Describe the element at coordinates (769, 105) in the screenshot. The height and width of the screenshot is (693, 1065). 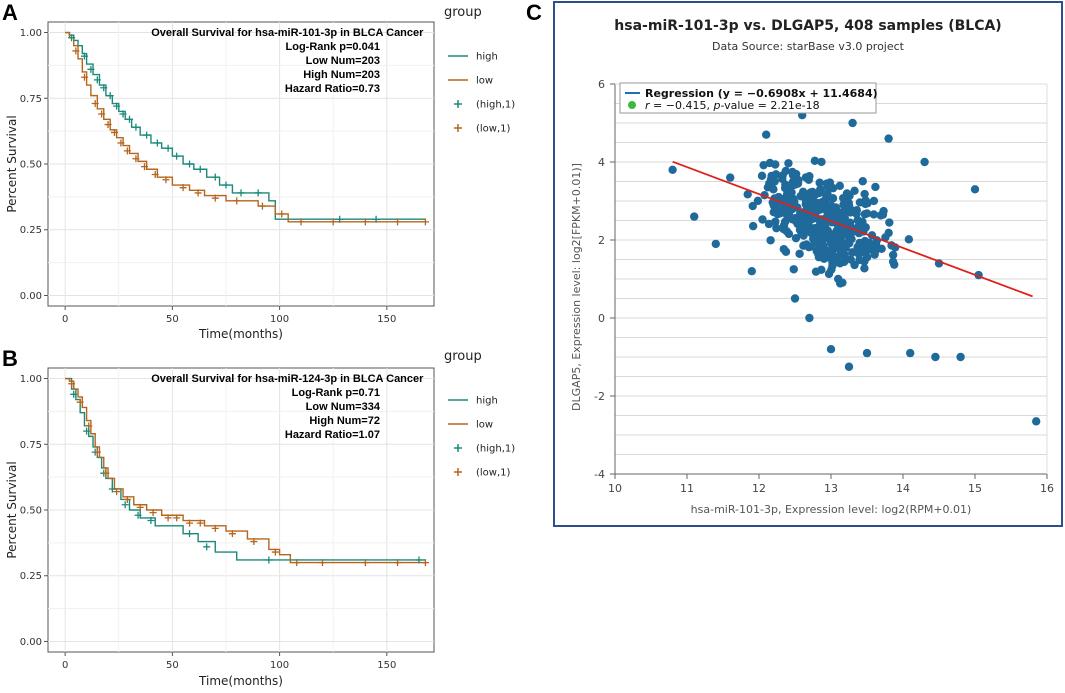
I see `legend-p-value: -value = 2.21e-18` at that location.